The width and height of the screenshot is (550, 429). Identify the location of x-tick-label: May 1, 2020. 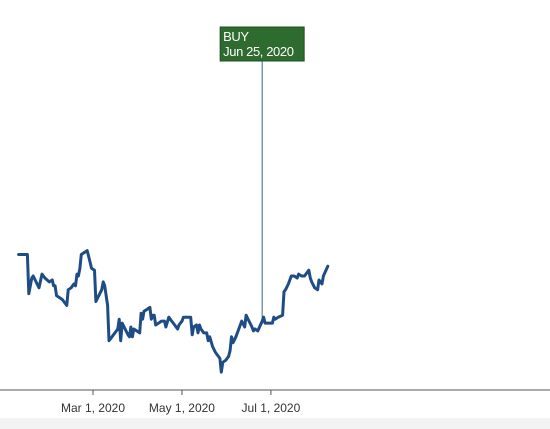
(182, 408).